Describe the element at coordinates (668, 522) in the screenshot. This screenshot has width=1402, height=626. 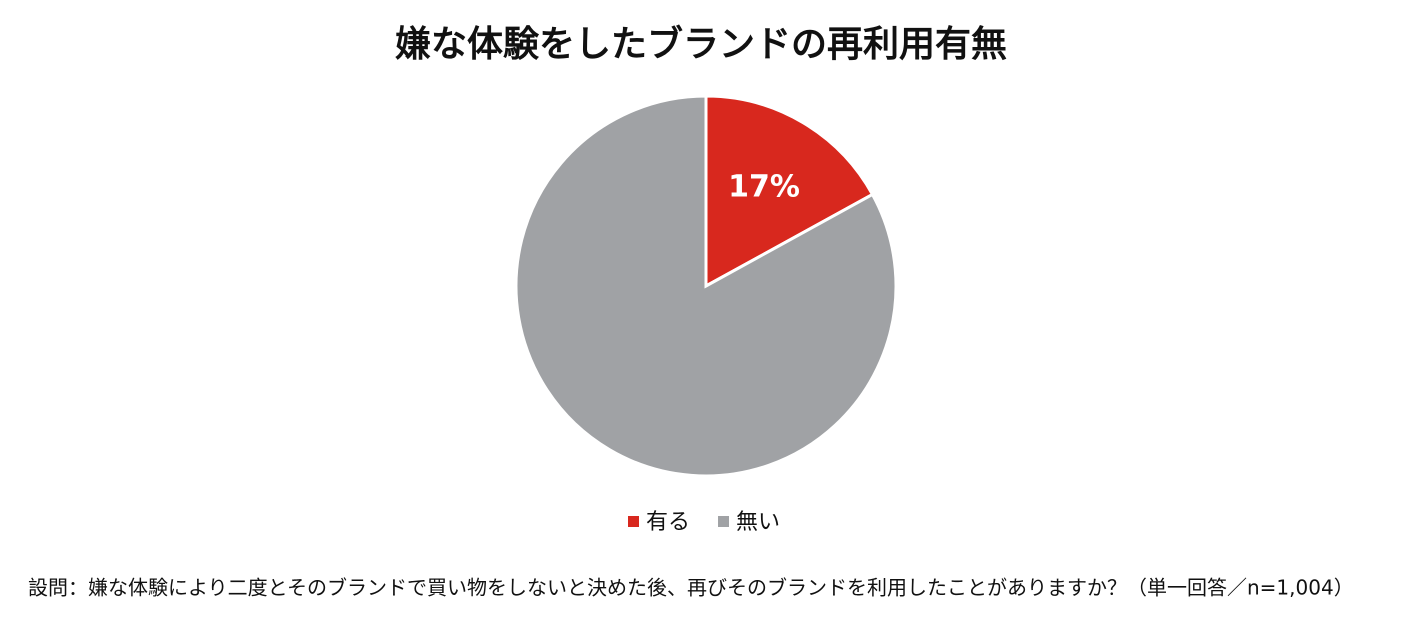
I see `legend-label: 有る` at that location.